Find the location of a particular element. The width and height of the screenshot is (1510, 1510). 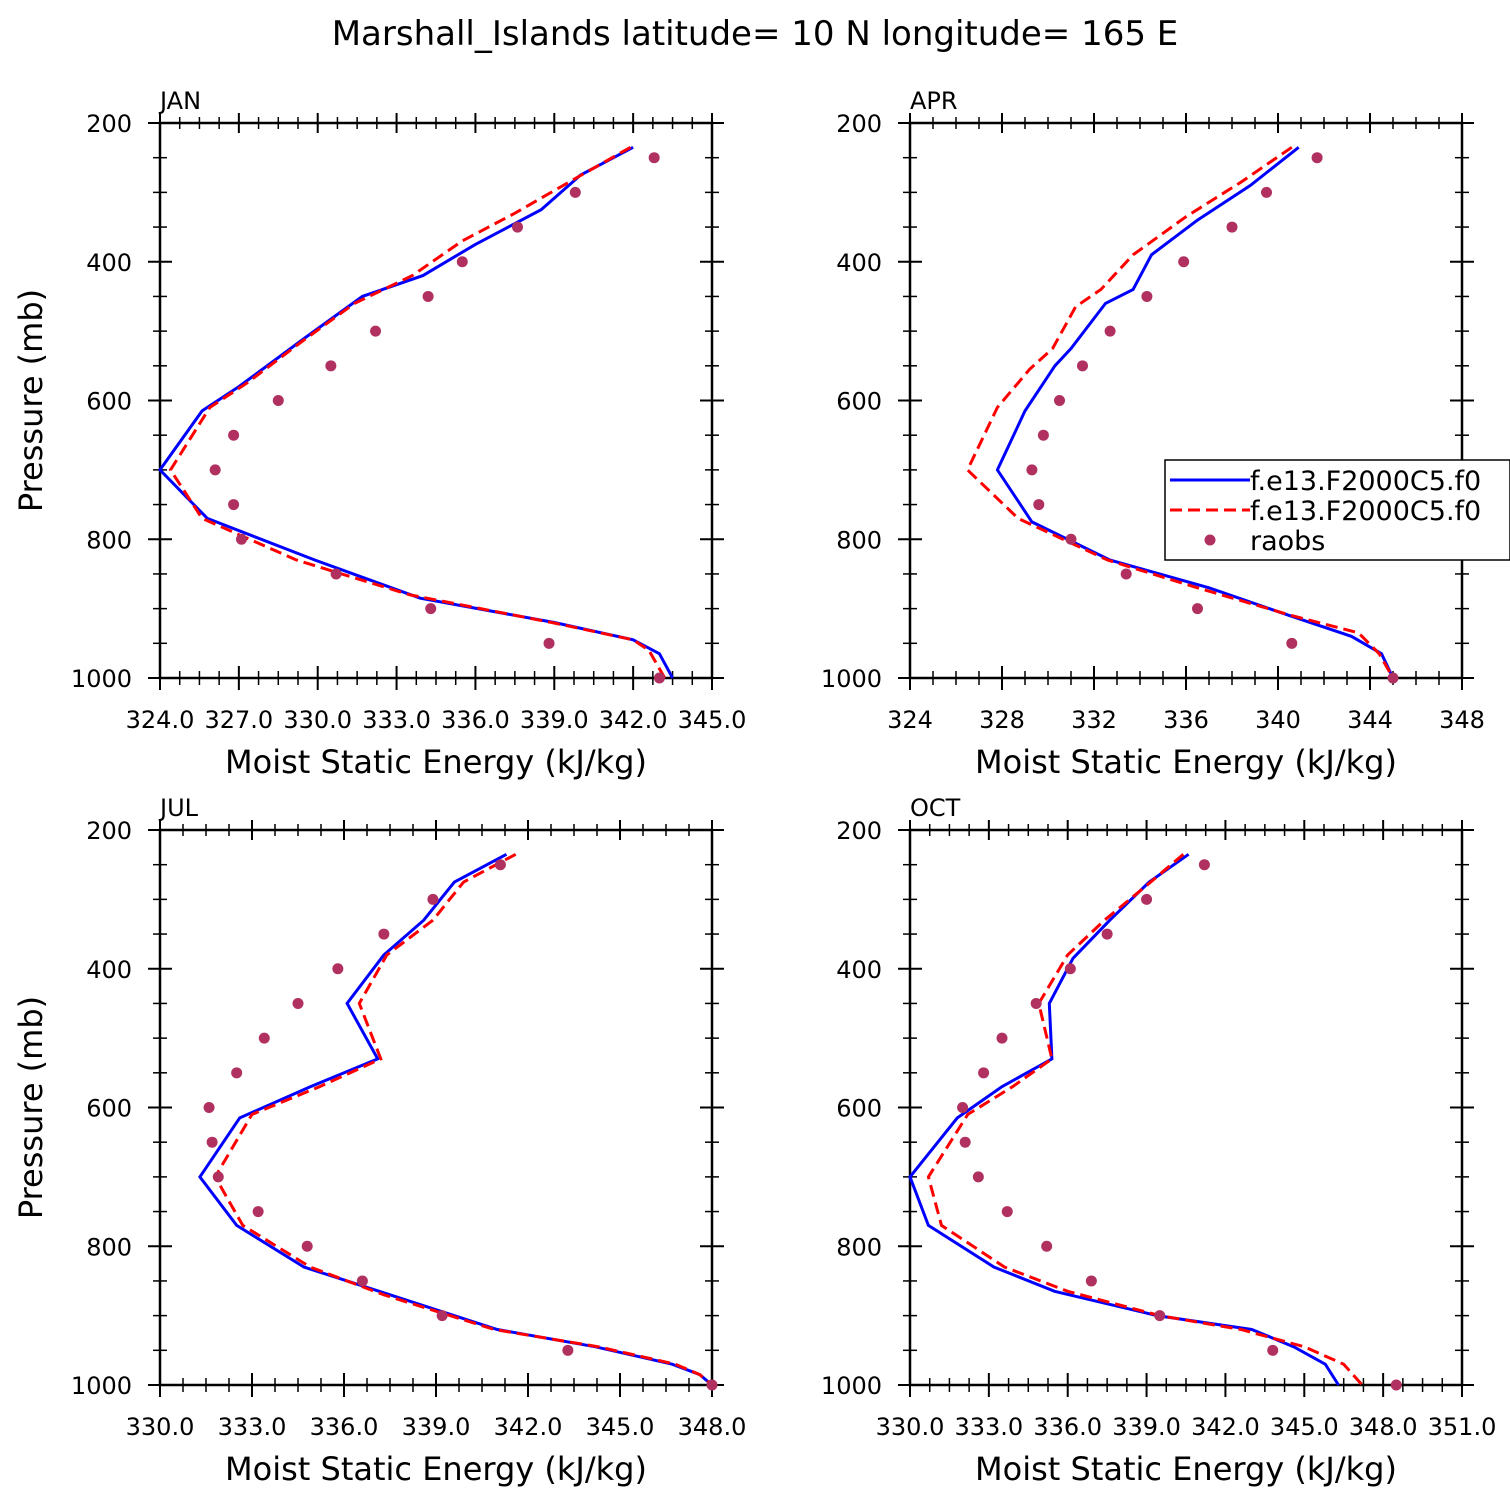

panel-apr-ytick-label: 400 is located at coordinates (859, 263).